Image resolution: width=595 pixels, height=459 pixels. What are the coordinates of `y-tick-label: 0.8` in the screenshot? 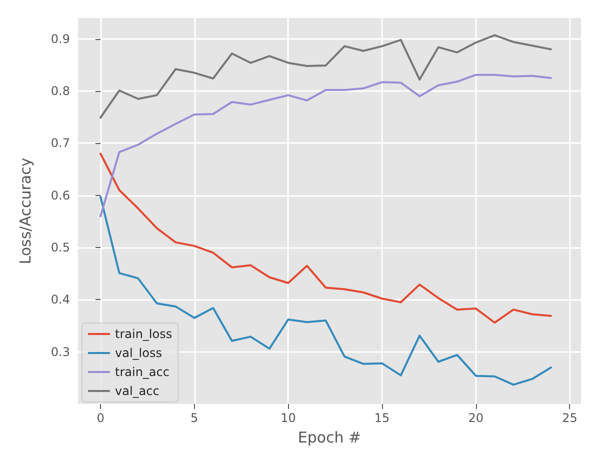 It's located at (60, 91).